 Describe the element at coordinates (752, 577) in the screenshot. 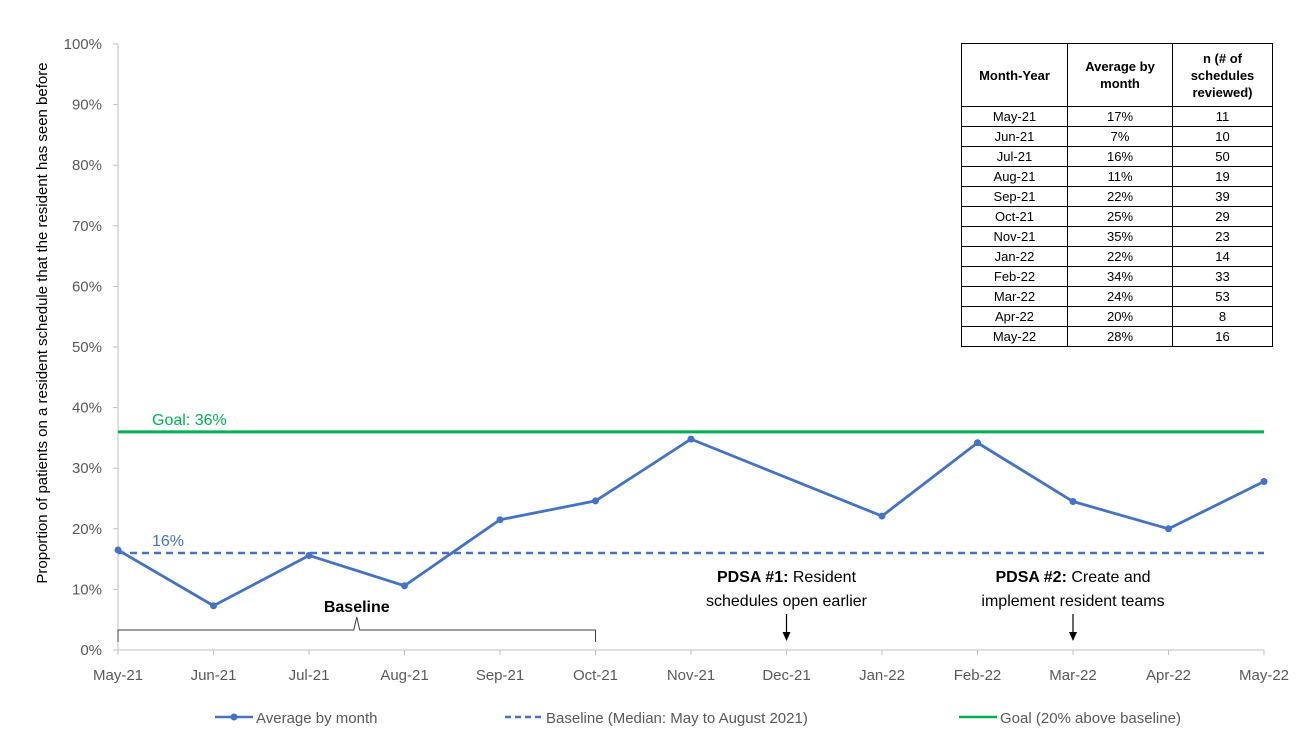

I see `pdsa1-bold: PDSA #1:` at that location.